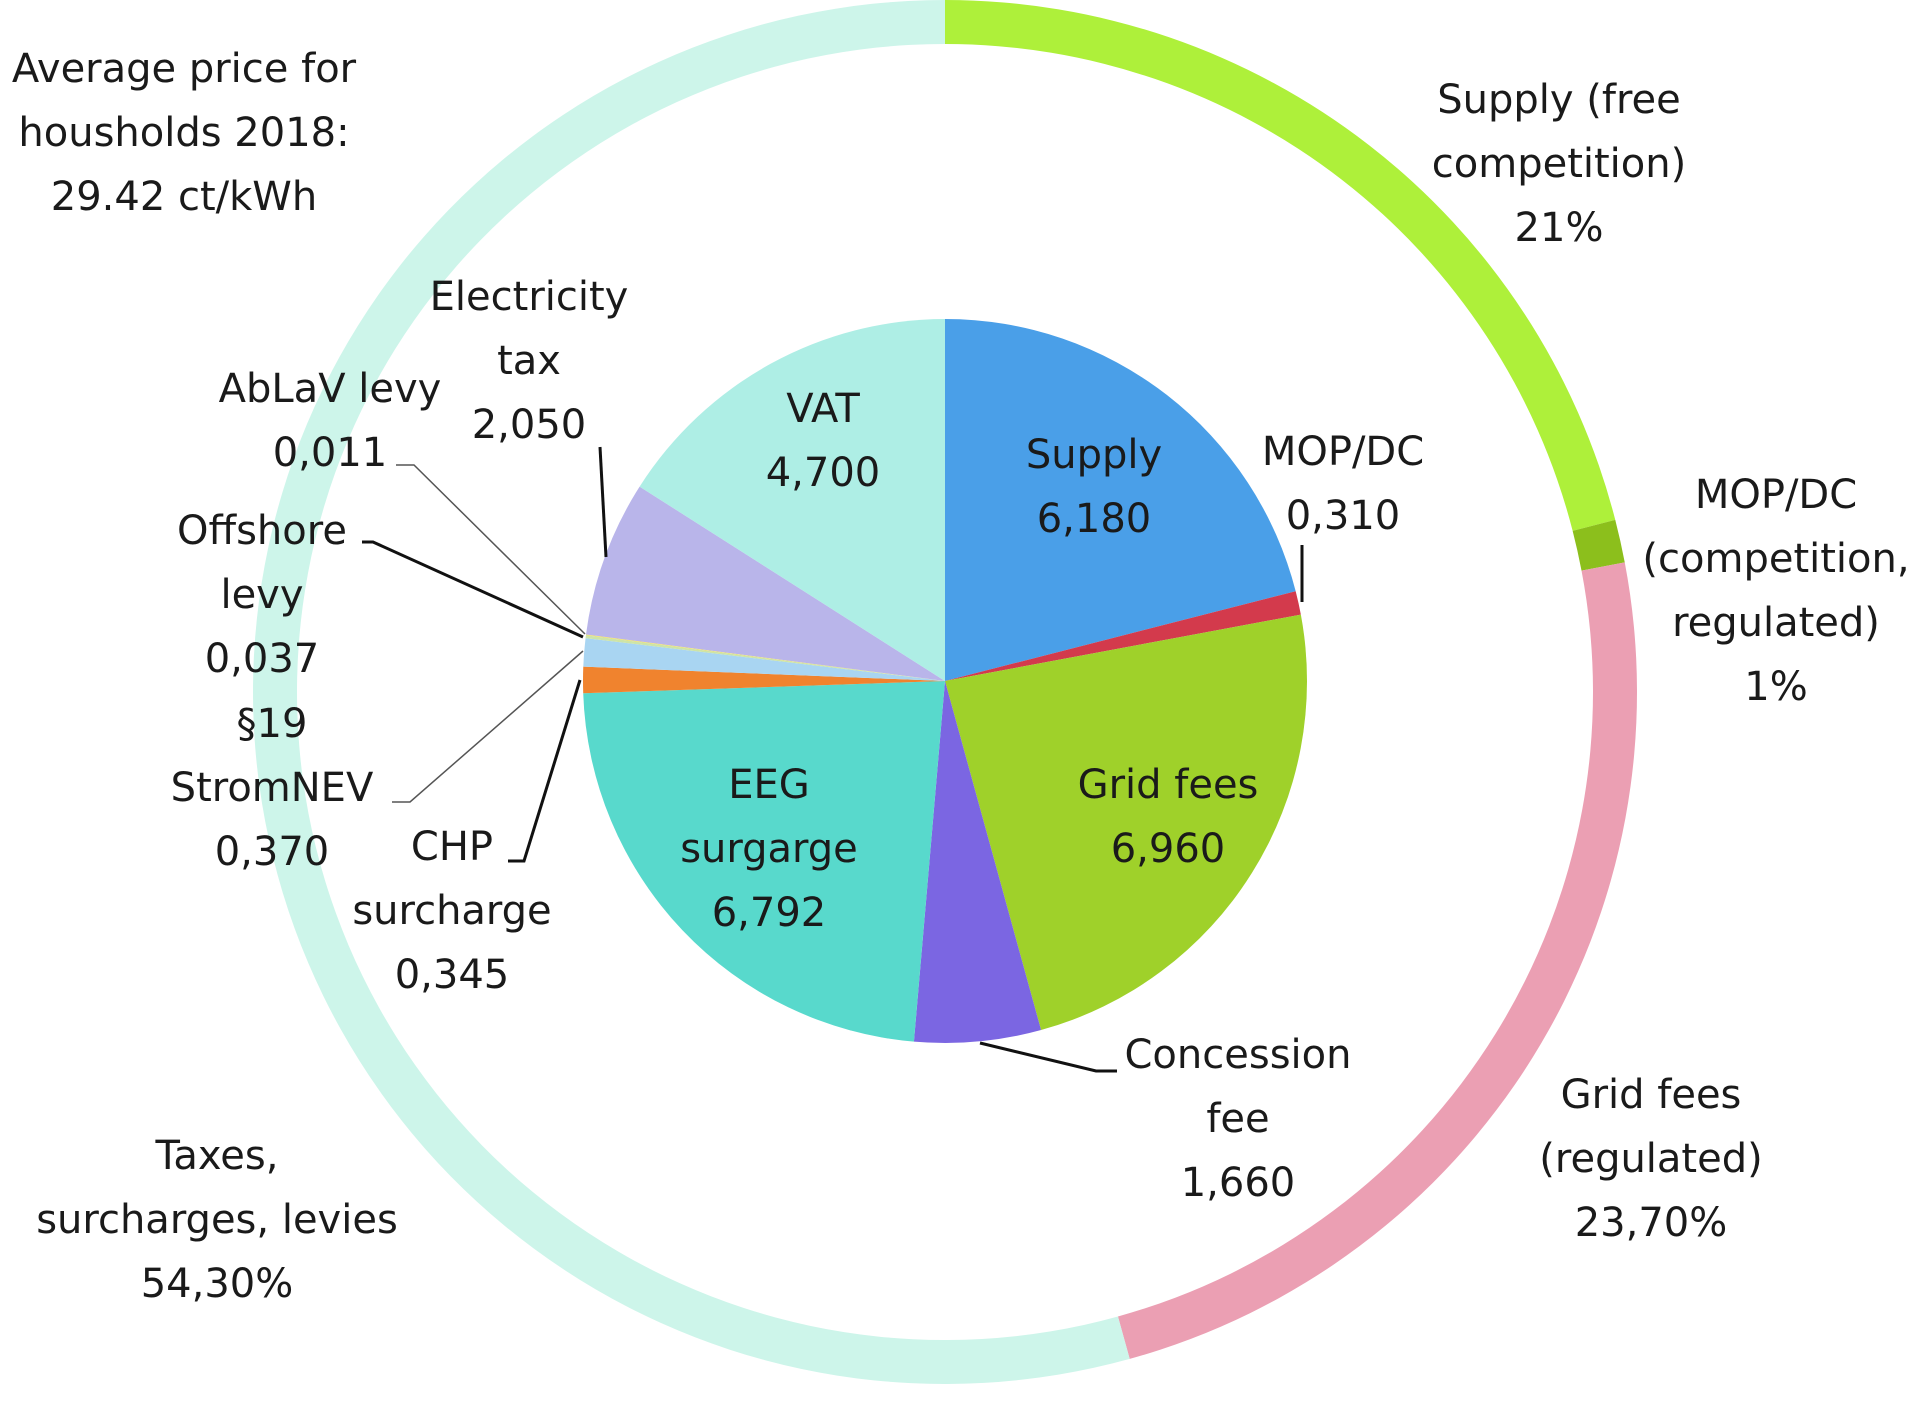 Image resolution: width=1920 pixels, height=1408 pixels. I want to click on label-line: 0,037, so click(262, 659).